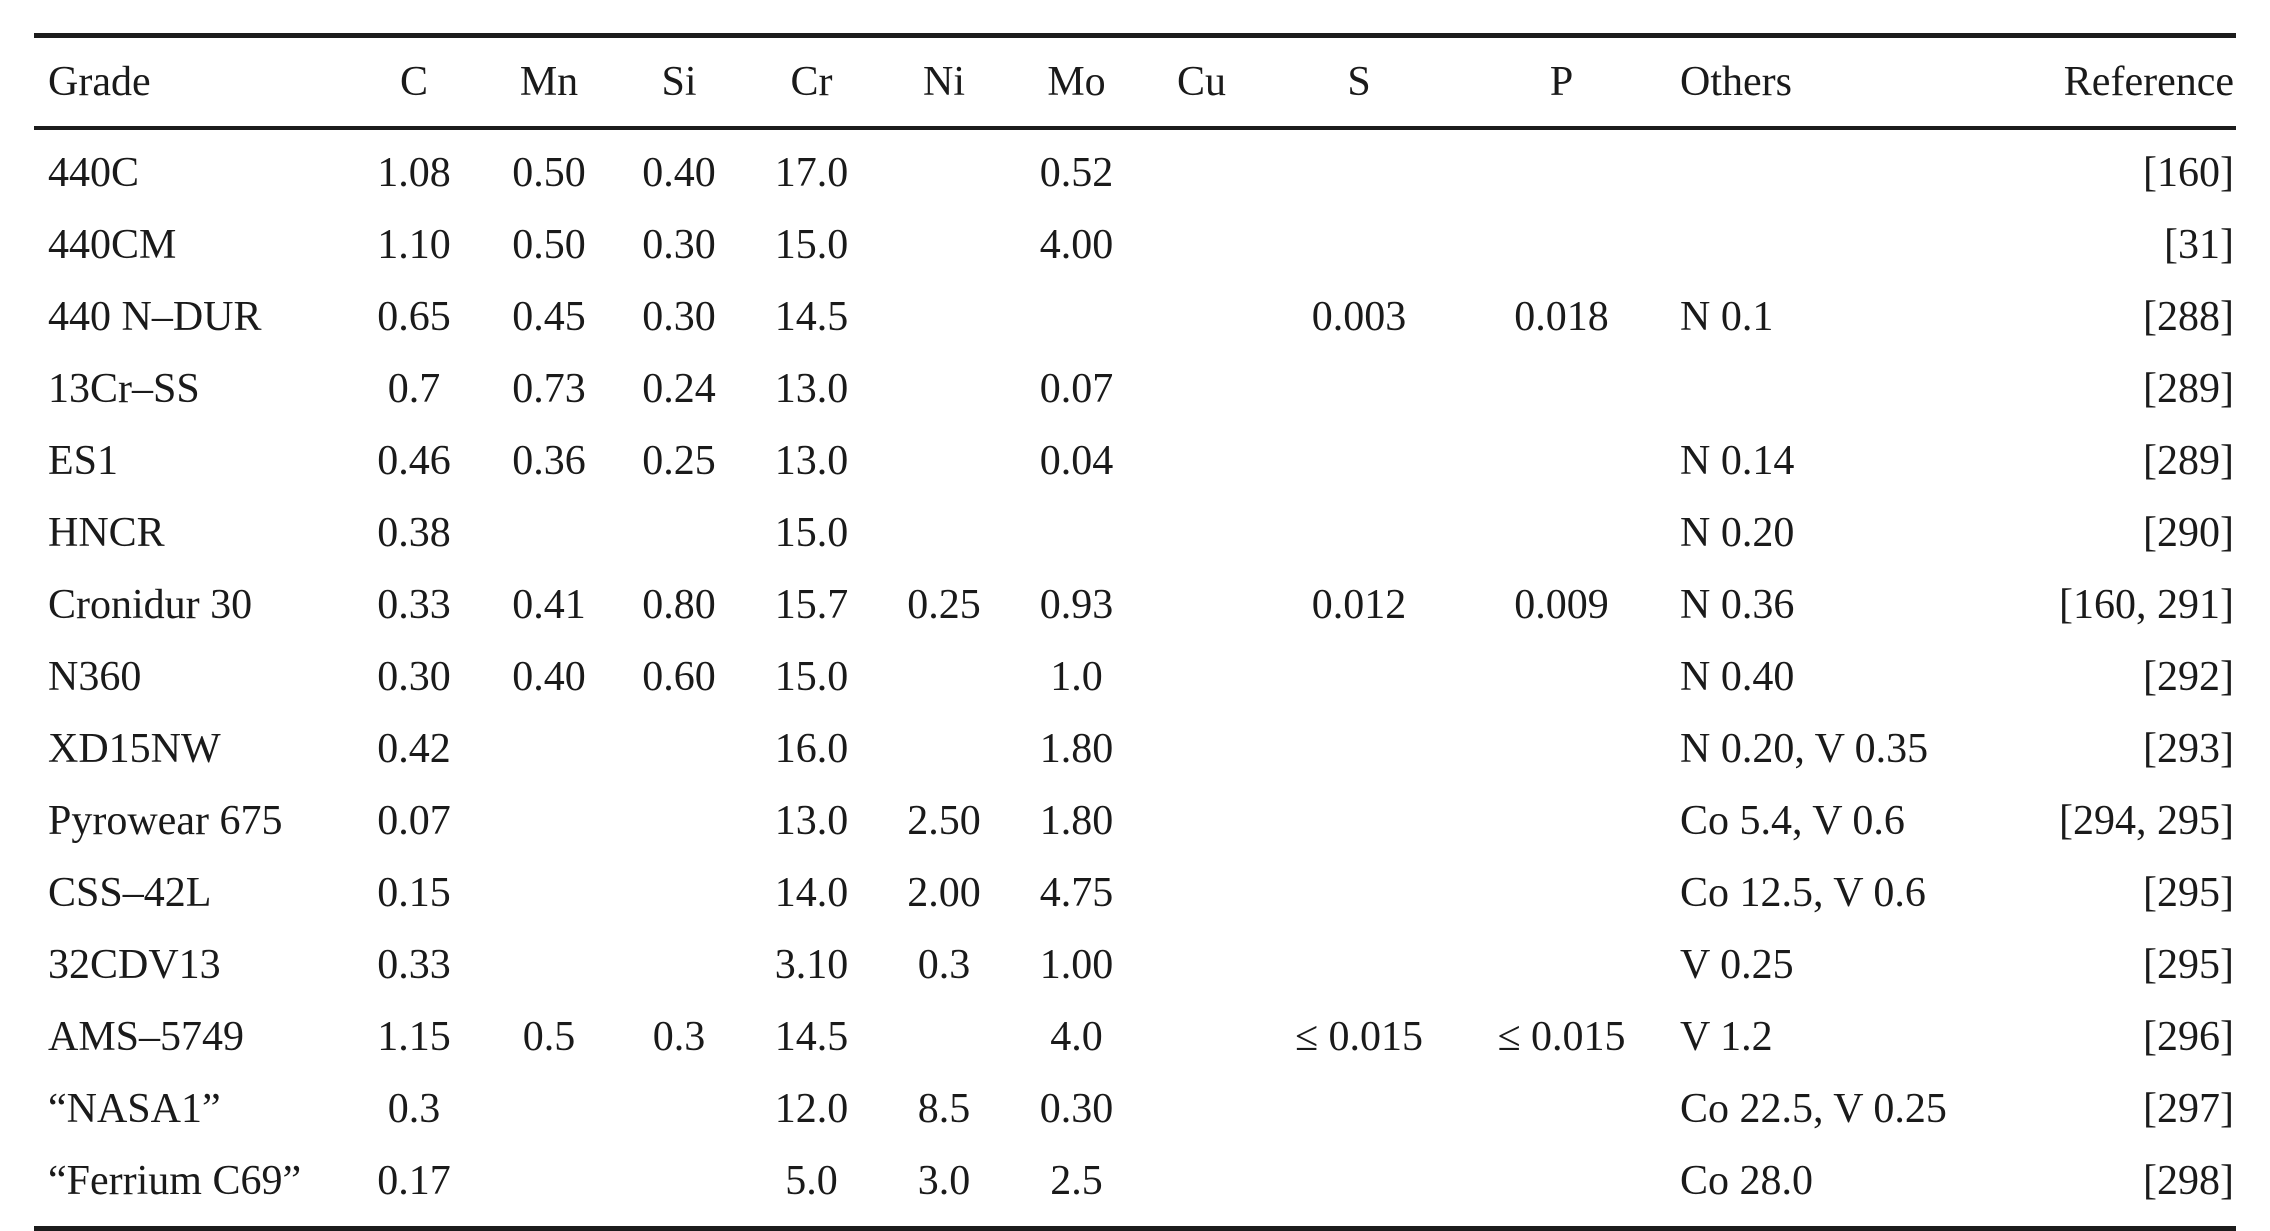  I want to click on grade-cell: CSS–42L, so click(130, 893).